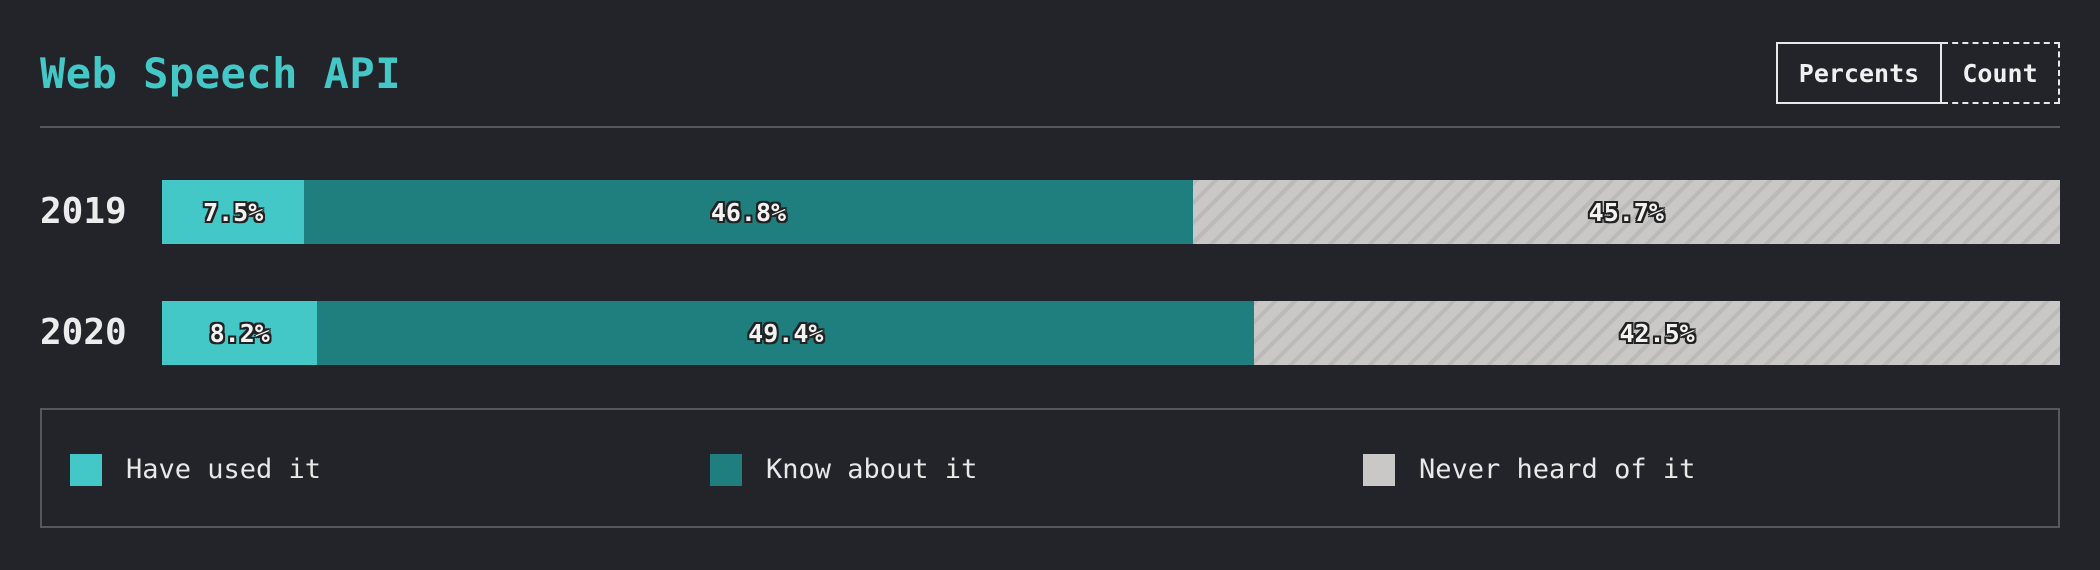 The width and height of the screenshot is (2100, 570). What do you see at coordinates (233, 212) in the screenshot?
I see `bar-segment-2019-have-used: 7.5%` at bounding box center [233, 212].